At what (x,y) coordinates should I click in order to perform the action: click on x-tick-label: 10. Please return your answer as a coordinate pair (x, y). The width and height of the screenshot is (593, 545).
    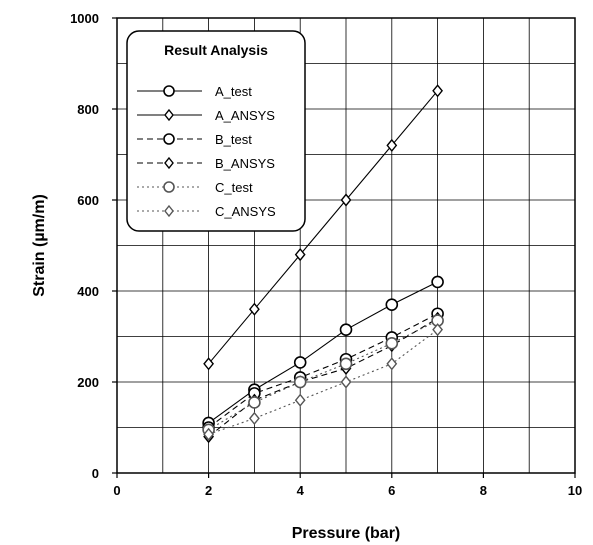
    Looking at the image, I should click on (575, 490).